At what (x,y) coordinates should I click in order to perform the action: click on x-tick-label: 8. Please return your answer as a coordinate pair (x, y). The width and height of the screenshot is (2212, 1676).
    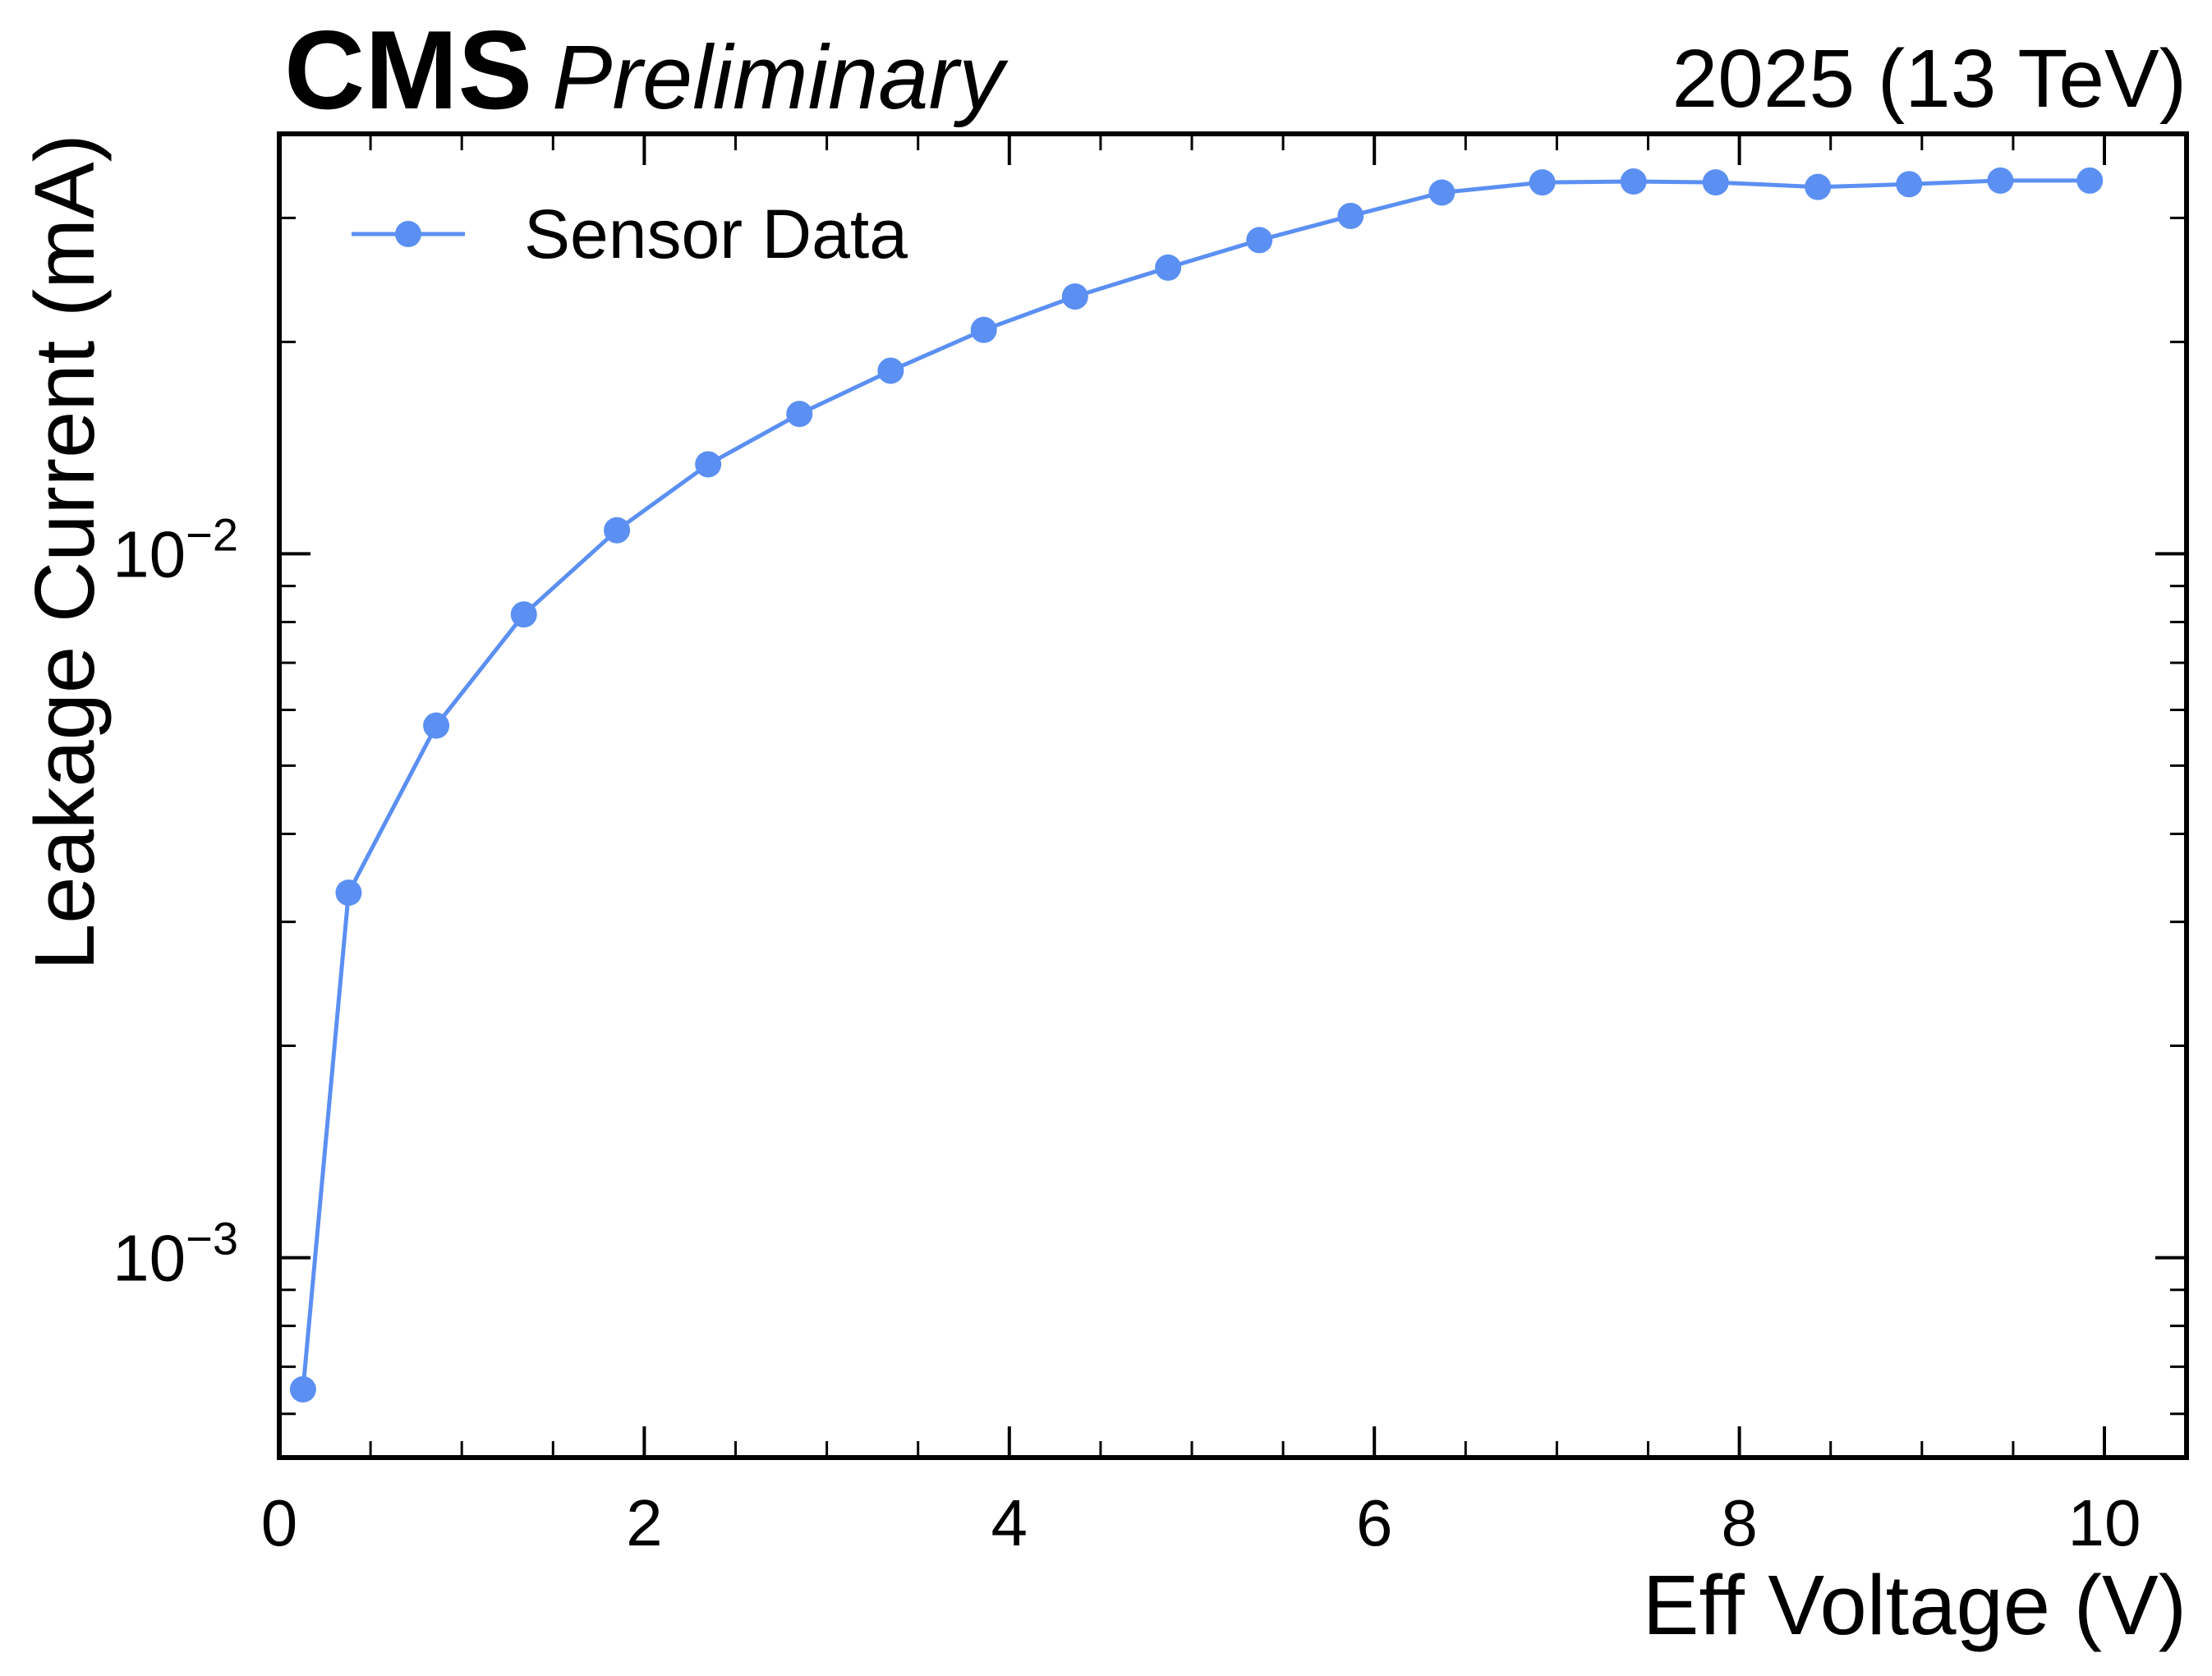
    Looking at the image, I should click on (1739, 1522).